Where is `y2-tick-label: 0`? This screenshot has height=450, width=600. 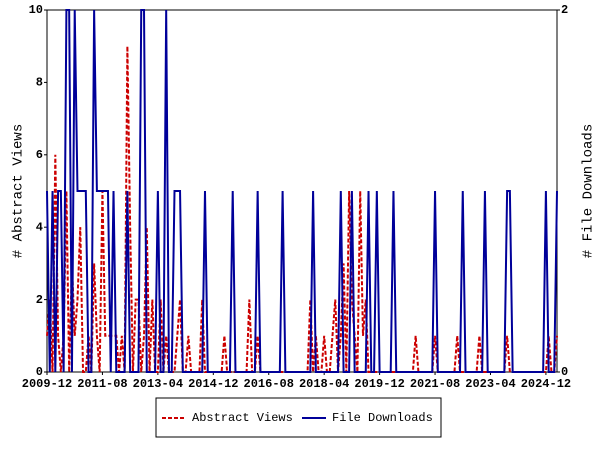
y2-tick-label: 0 is located at coordinates (564, 372).